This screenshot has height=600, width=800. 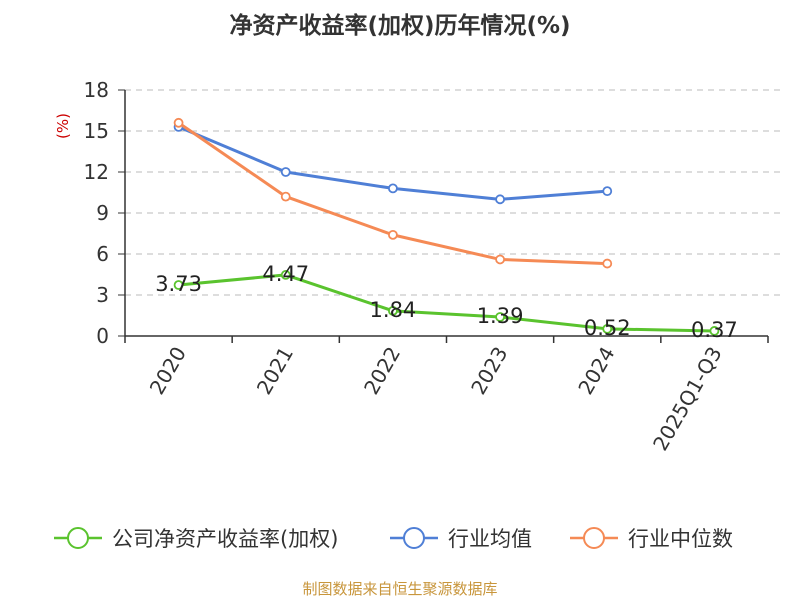 I want to click on data-label: 1.84, so click(x=393, y=310).